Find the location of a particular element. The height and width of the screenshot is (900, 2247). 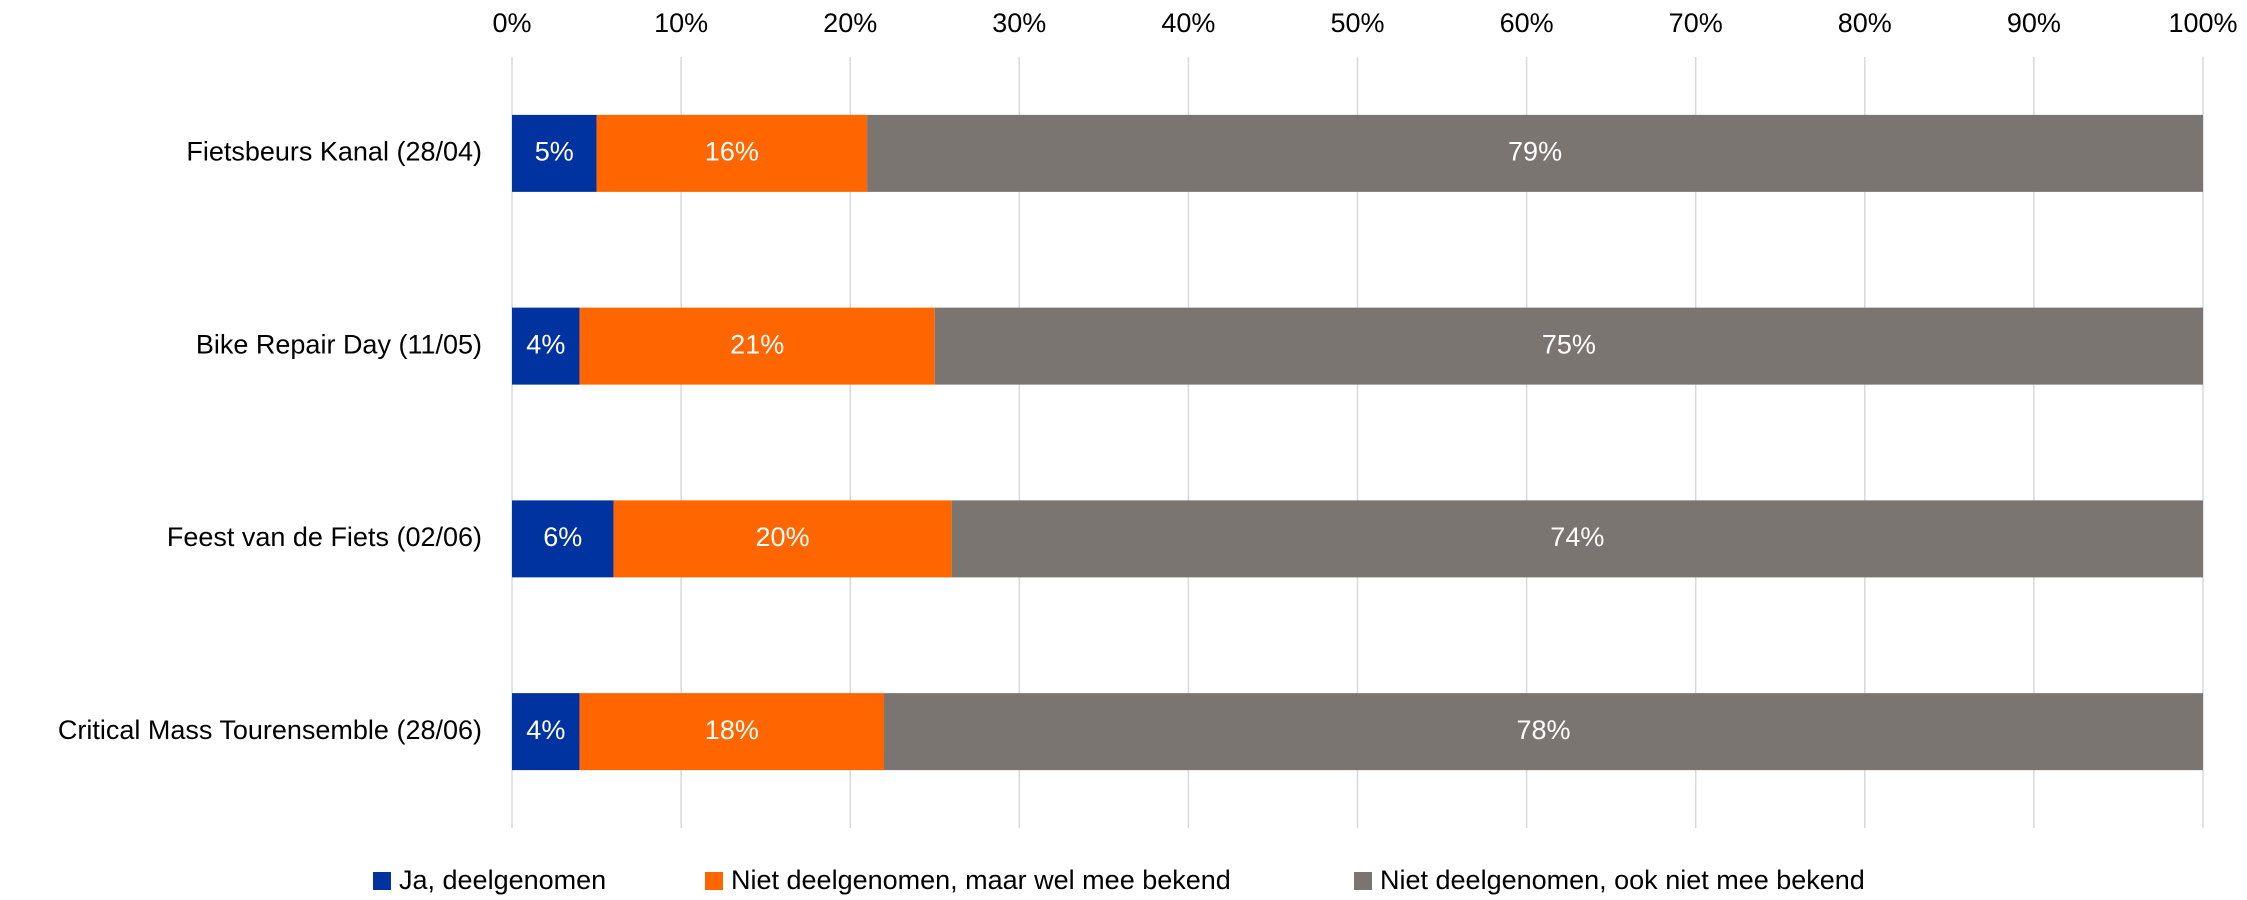

y-tick-label: Fietsbeurs Kanal (28/04) is located at coordinates (334, 152).